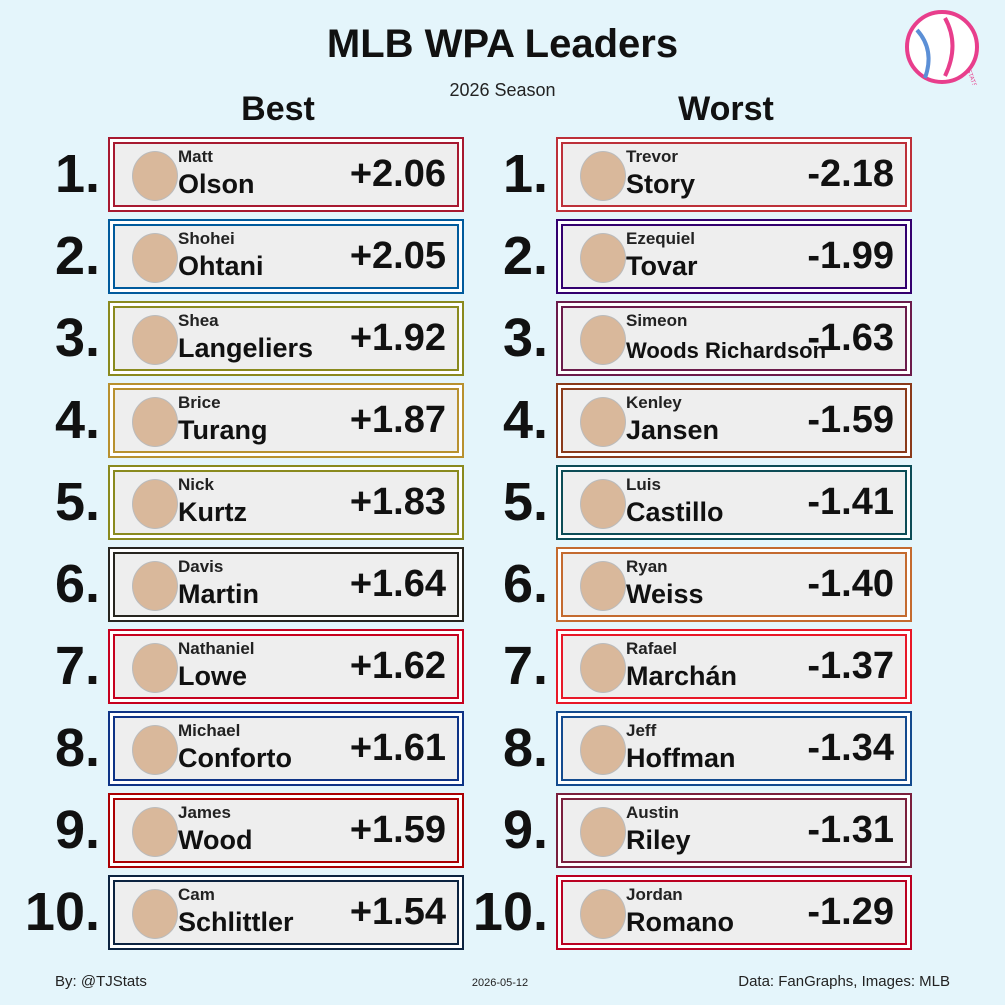  Describe the element at coordinates (734, 502) in the screenshot. I see `player-card: Luis Castillo -1.41` at that location.